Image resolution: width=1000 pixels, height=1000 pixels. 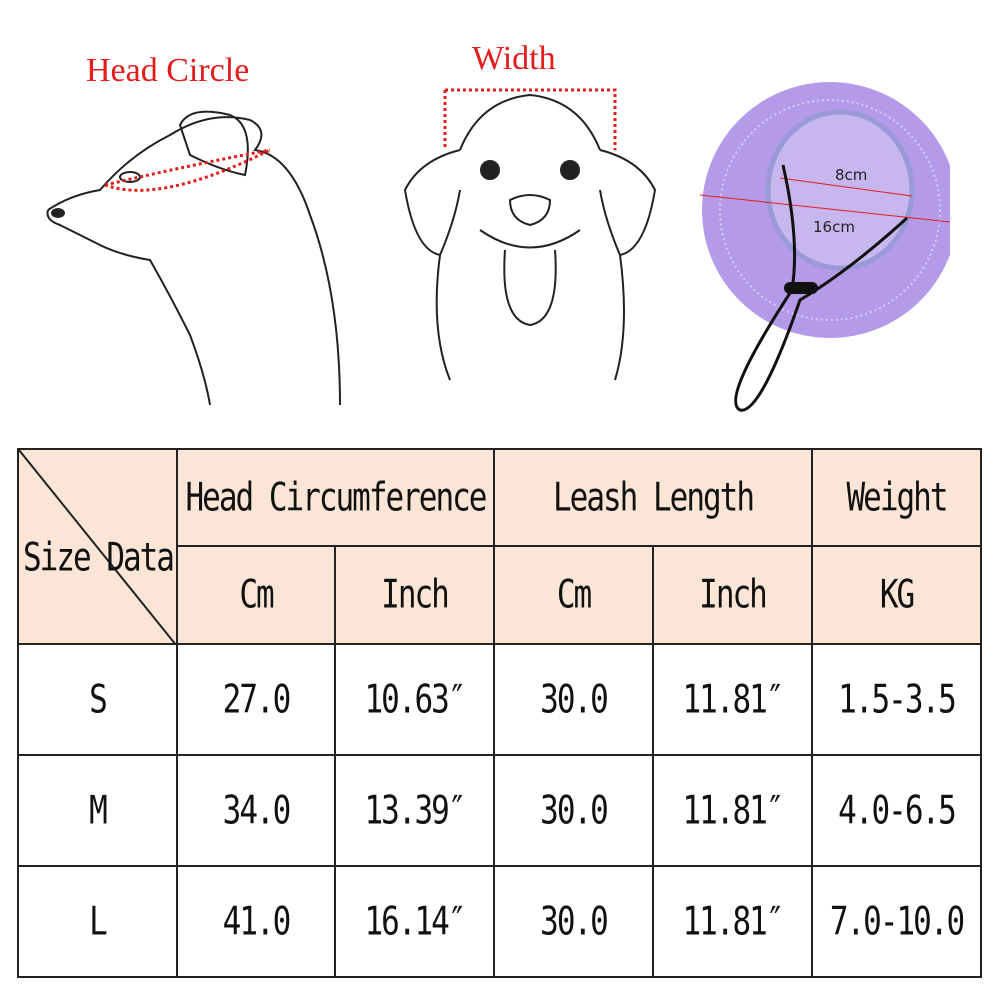 I want to click on cell-text: KG, so click(x=897, y=595).